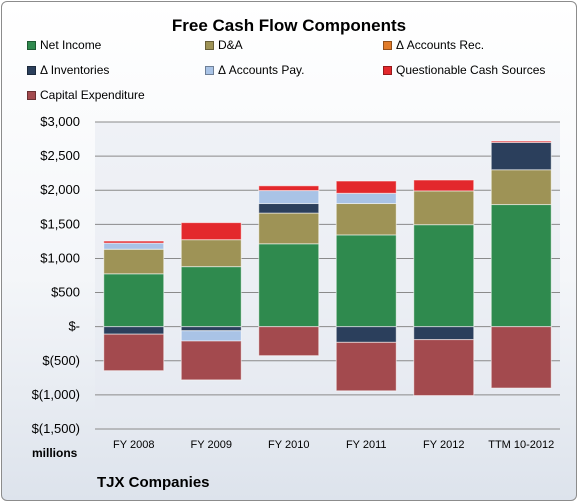 This screenshot has width=578, height=502. I want to click on y-tick-label: $2,000, so click(60, 189).